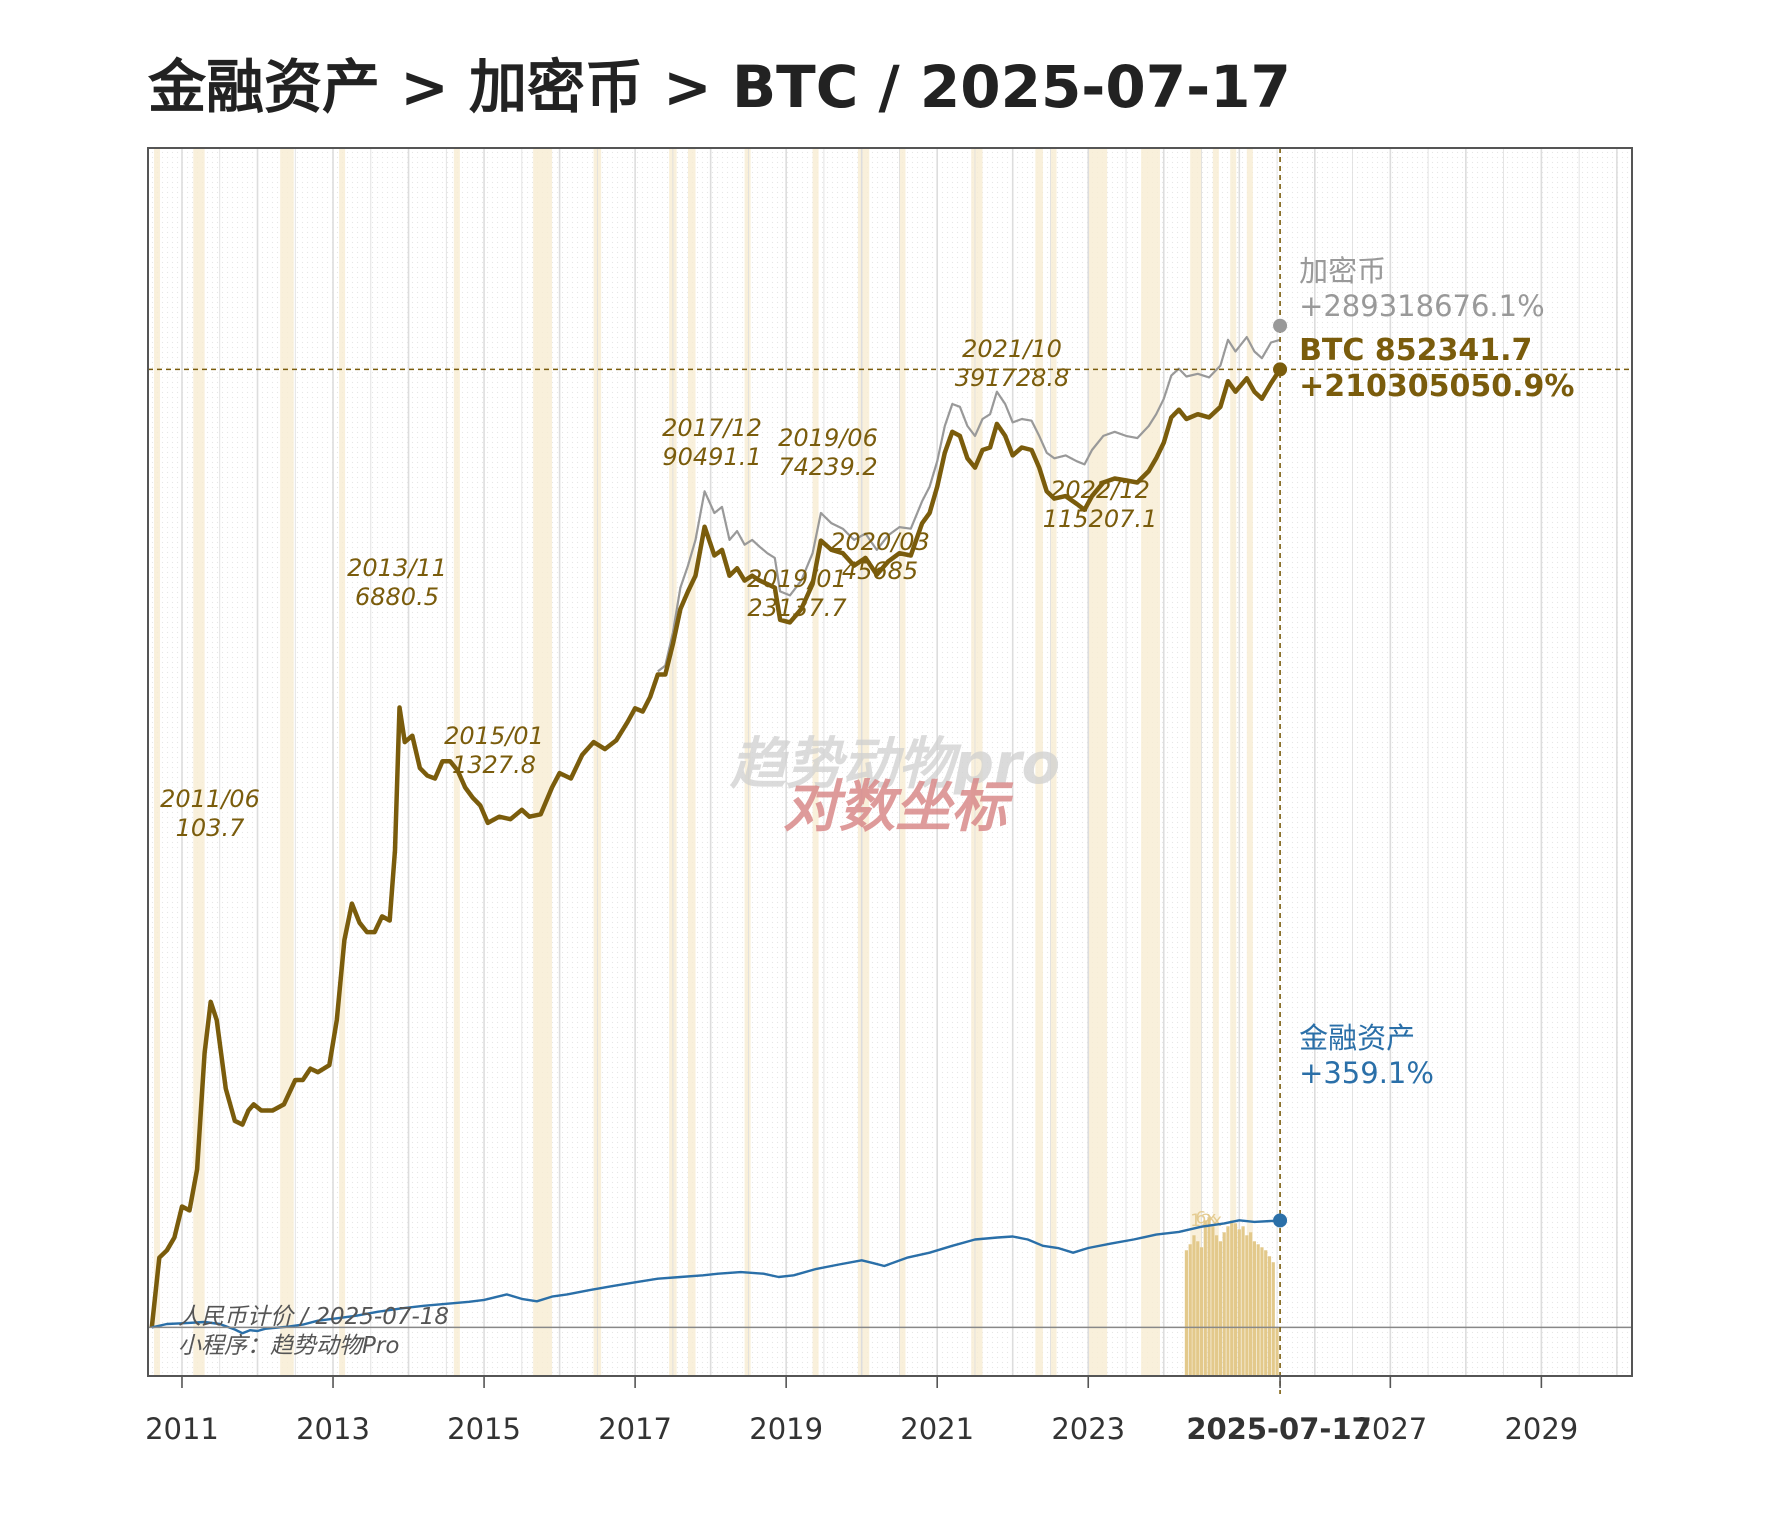 The height and width of the screenshot is (1515, 1767). Describe the element at coordinates (786, 1429) in the screenshot. I see `x-tick-label-2019: 2019` at that location.